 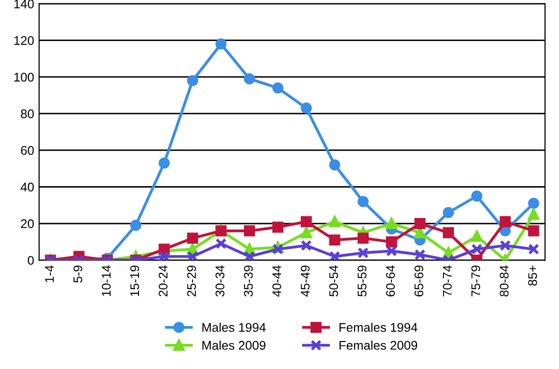 What do you see at coordinates (504, 280) in the screenshot?
I see `x-tick-label: 80-84` at bounding box center [504, 280].